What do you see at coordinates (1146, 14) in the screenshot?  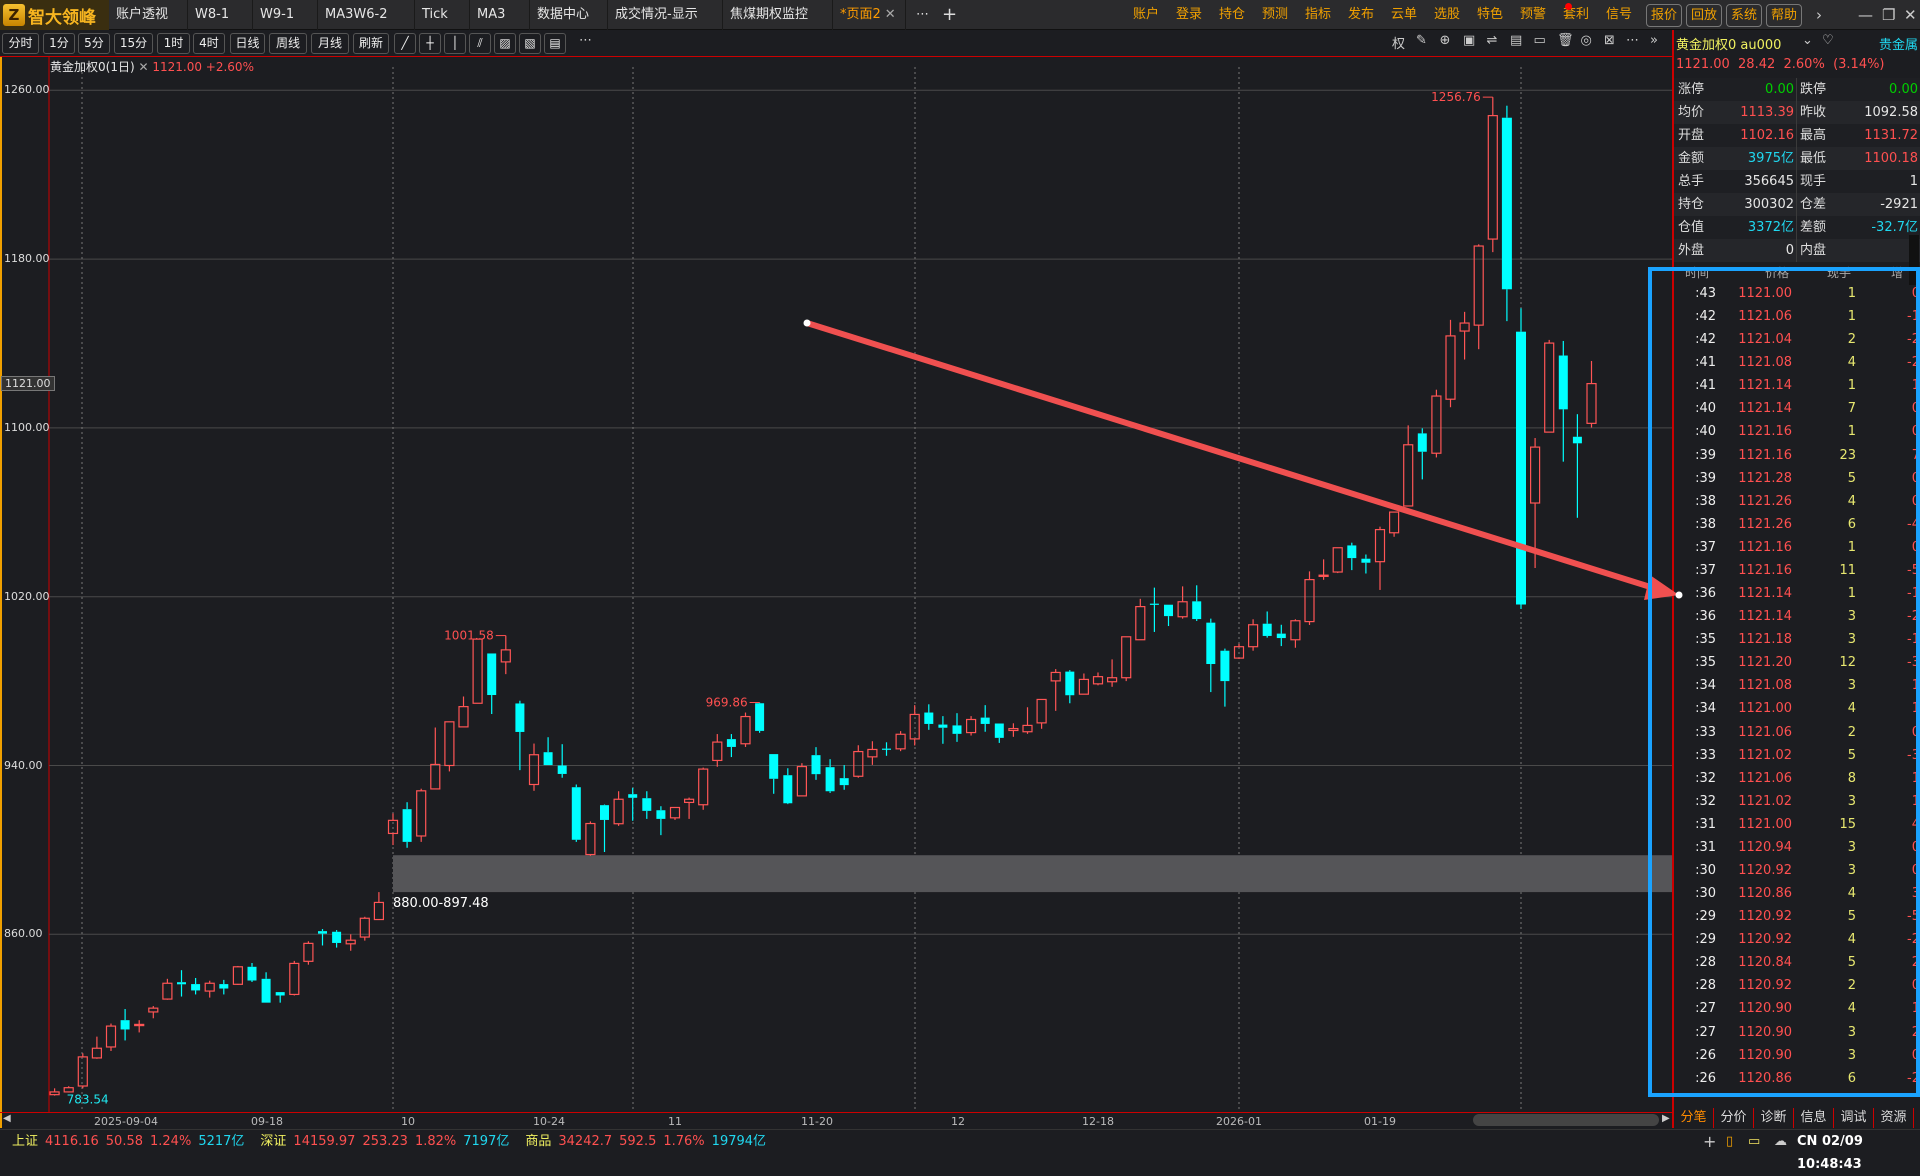 I see `menu-item: 账户` at bounding box center [1146, 14].